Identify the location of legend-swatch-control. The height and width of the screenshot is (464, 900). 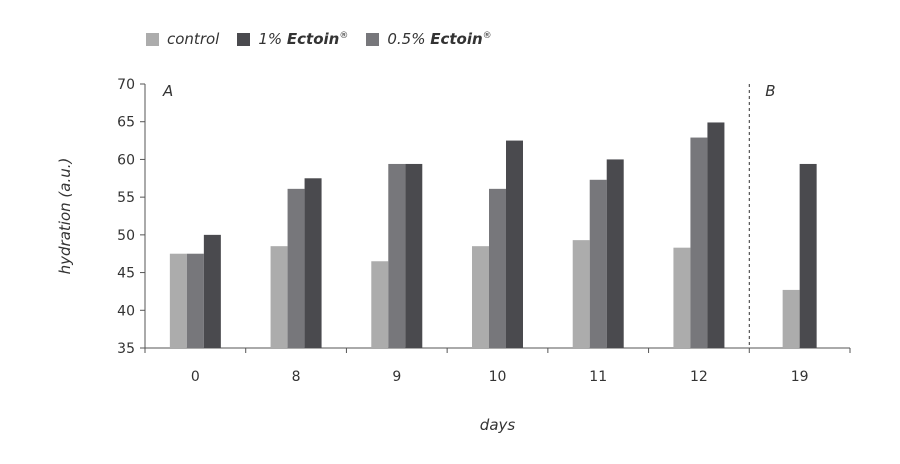
(152, 39).